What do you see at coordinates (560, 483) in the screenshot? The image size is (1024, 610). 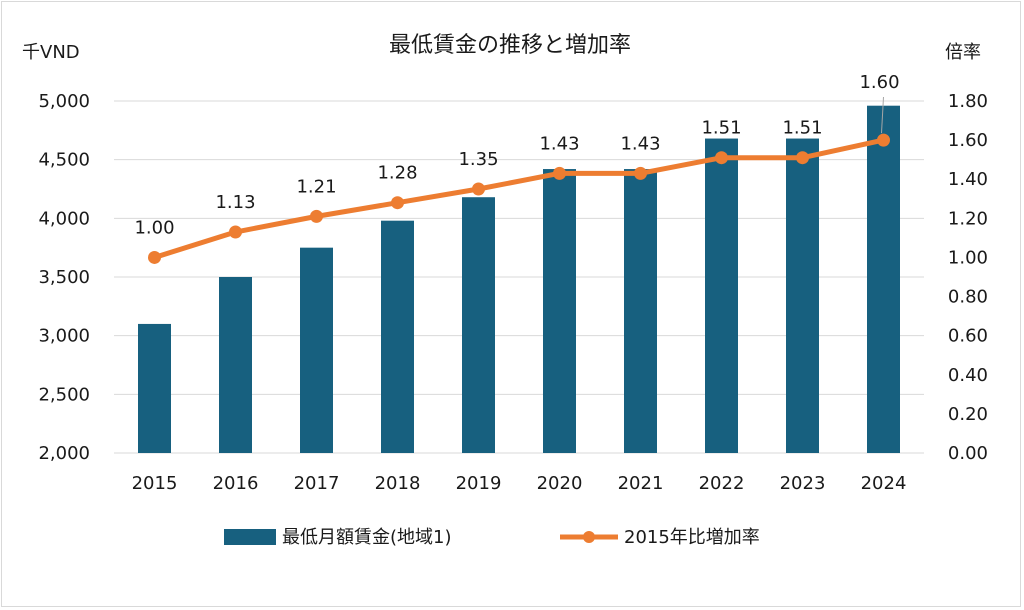 I see `x-tick-label: 2020` at bounding box center [560, 483].